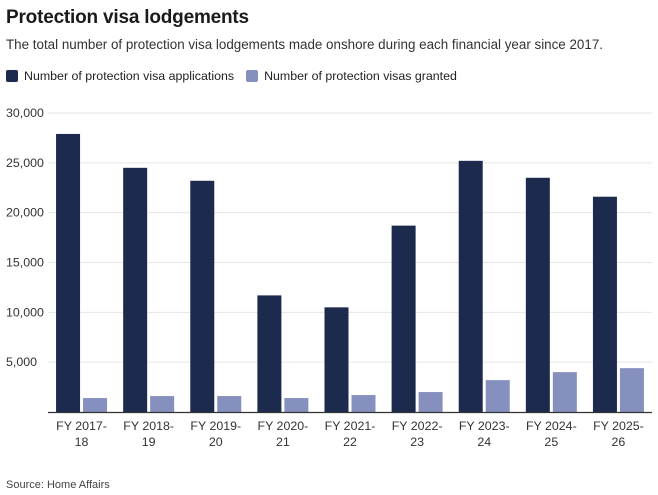 This screenshot has height=495, width=658. Describe the element at coordinates (215, 426) in the screenshot. I see `x-tick-label: FY 2019-` at that location.